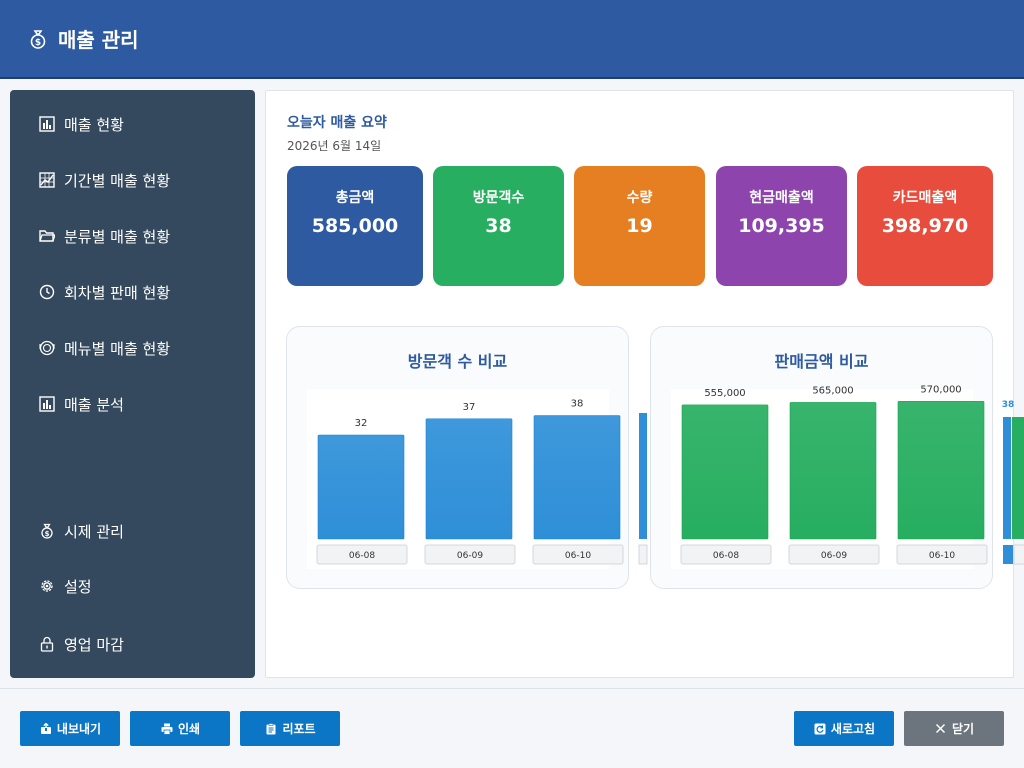 The height and width of the screenshot is (768, 1024). Describe the element at coordinates (299, 729) in the screenshot. I see `report-button-label: 리포트` at that location.